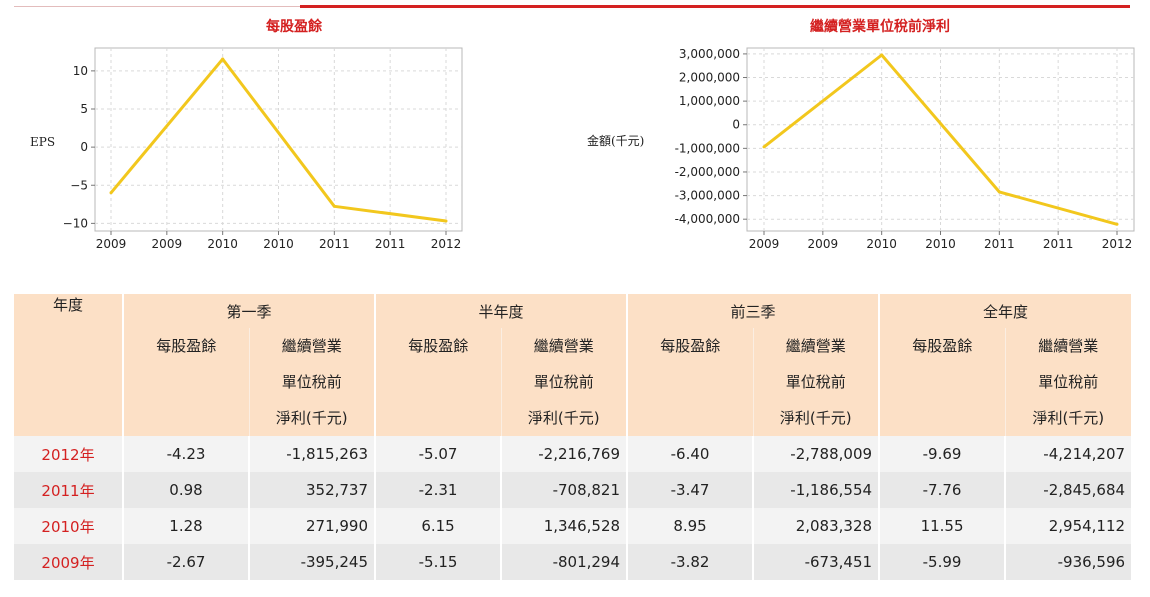 This screenshot has height=597, width=1150. Describe the element at coordinates (68, 454) in the screenshot. I see `year-cell: 2012年` at that location.